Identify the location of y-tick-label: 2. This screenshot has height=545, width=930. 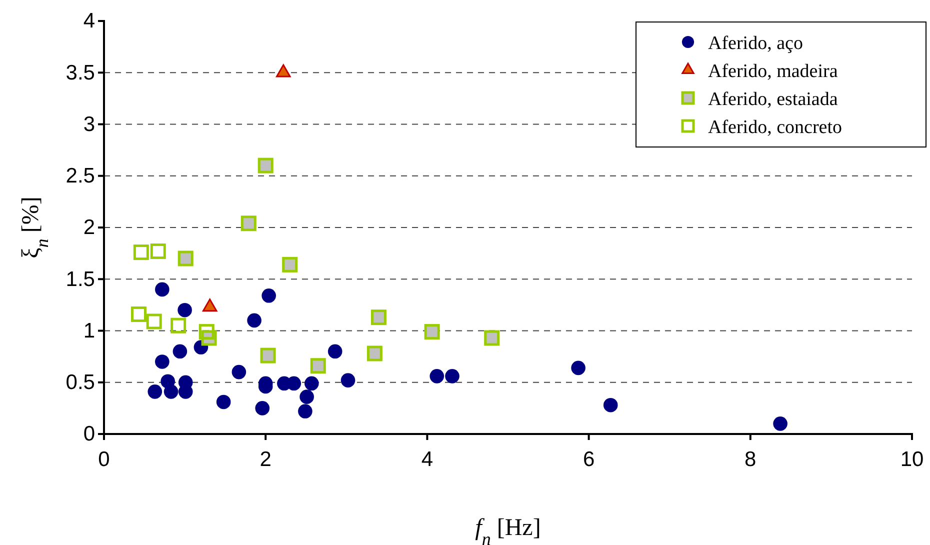
(89, 228).